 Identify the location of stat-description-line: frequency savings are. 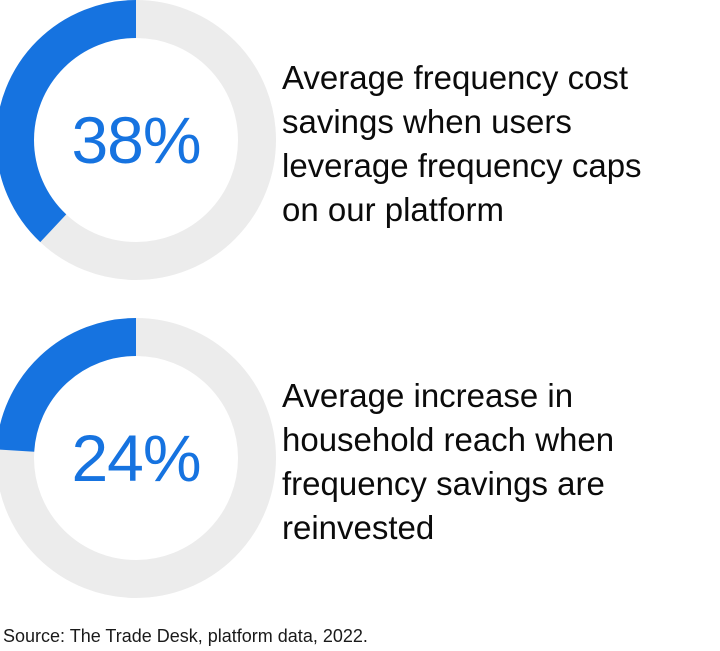
(443, 483).